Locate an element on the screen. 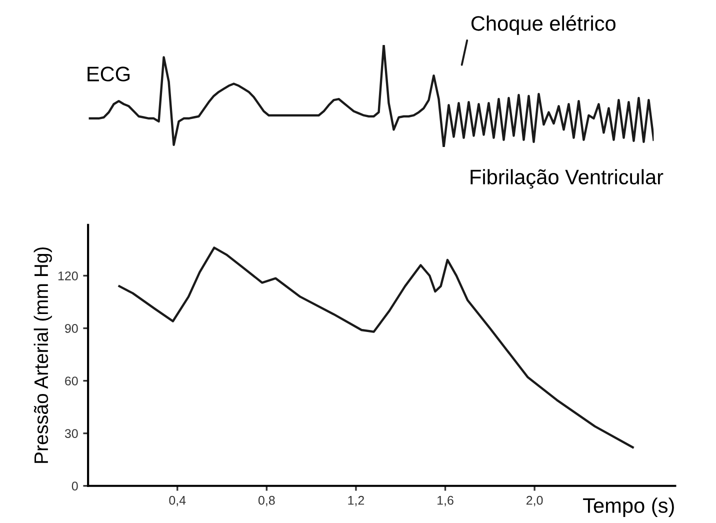 This screenshot has height=523, width=716. y-tick-label: 90 is located at coordinates (71, 328).